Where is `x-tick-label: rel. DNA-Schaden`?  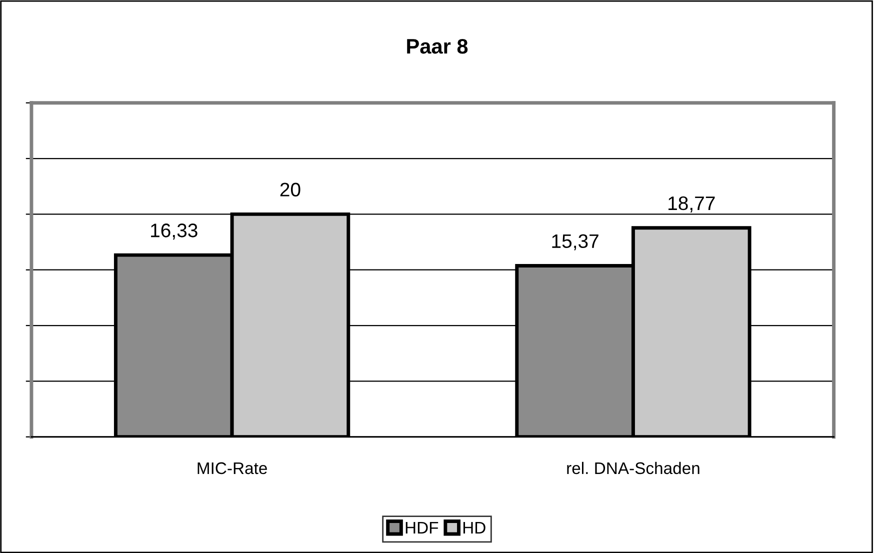 x-tick-label: rel. DNA-Schaden is located at coordinates (633, 468).